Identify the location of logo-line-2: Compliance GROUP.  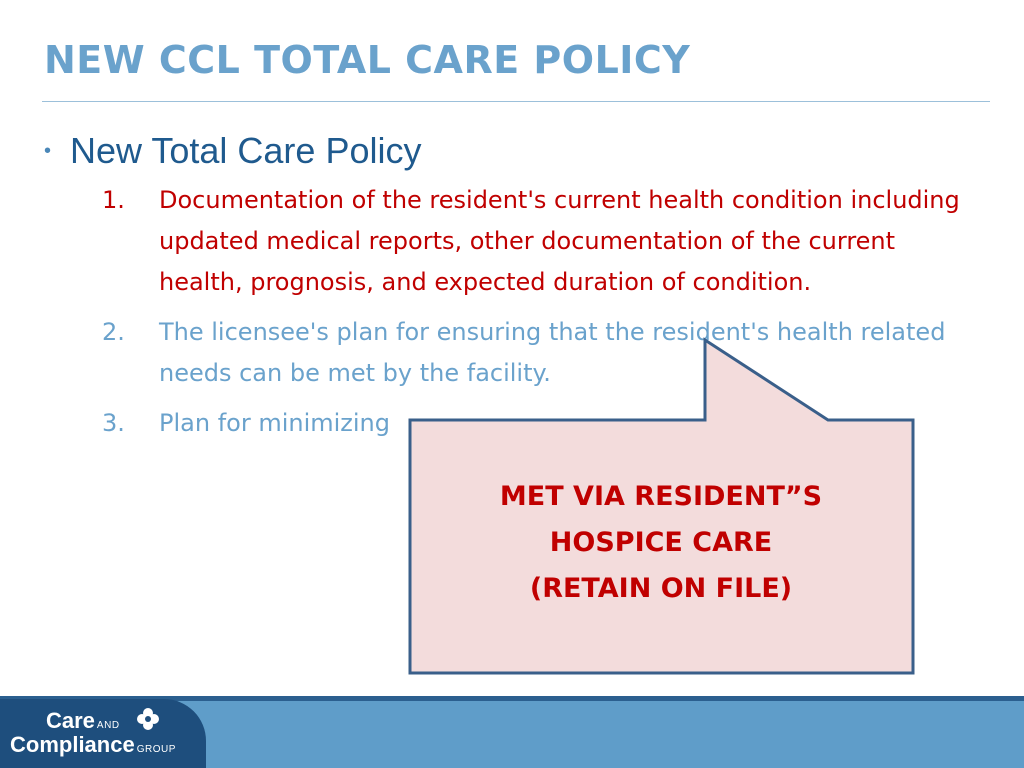
(93, 745).